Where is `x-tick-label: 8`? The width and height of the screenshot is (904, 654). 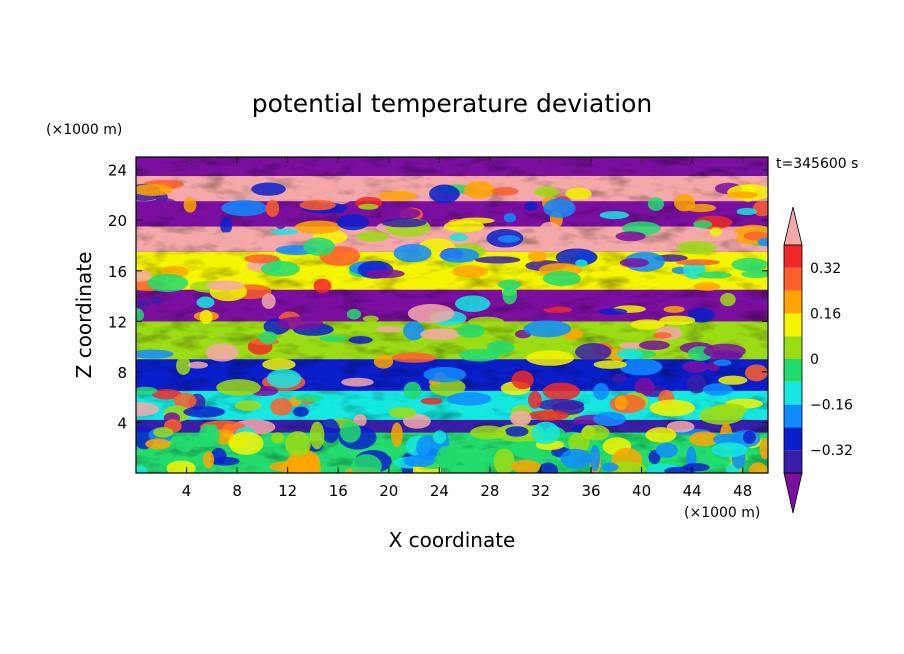
x-tick-label: 8 is located at coordinates (237, 491).